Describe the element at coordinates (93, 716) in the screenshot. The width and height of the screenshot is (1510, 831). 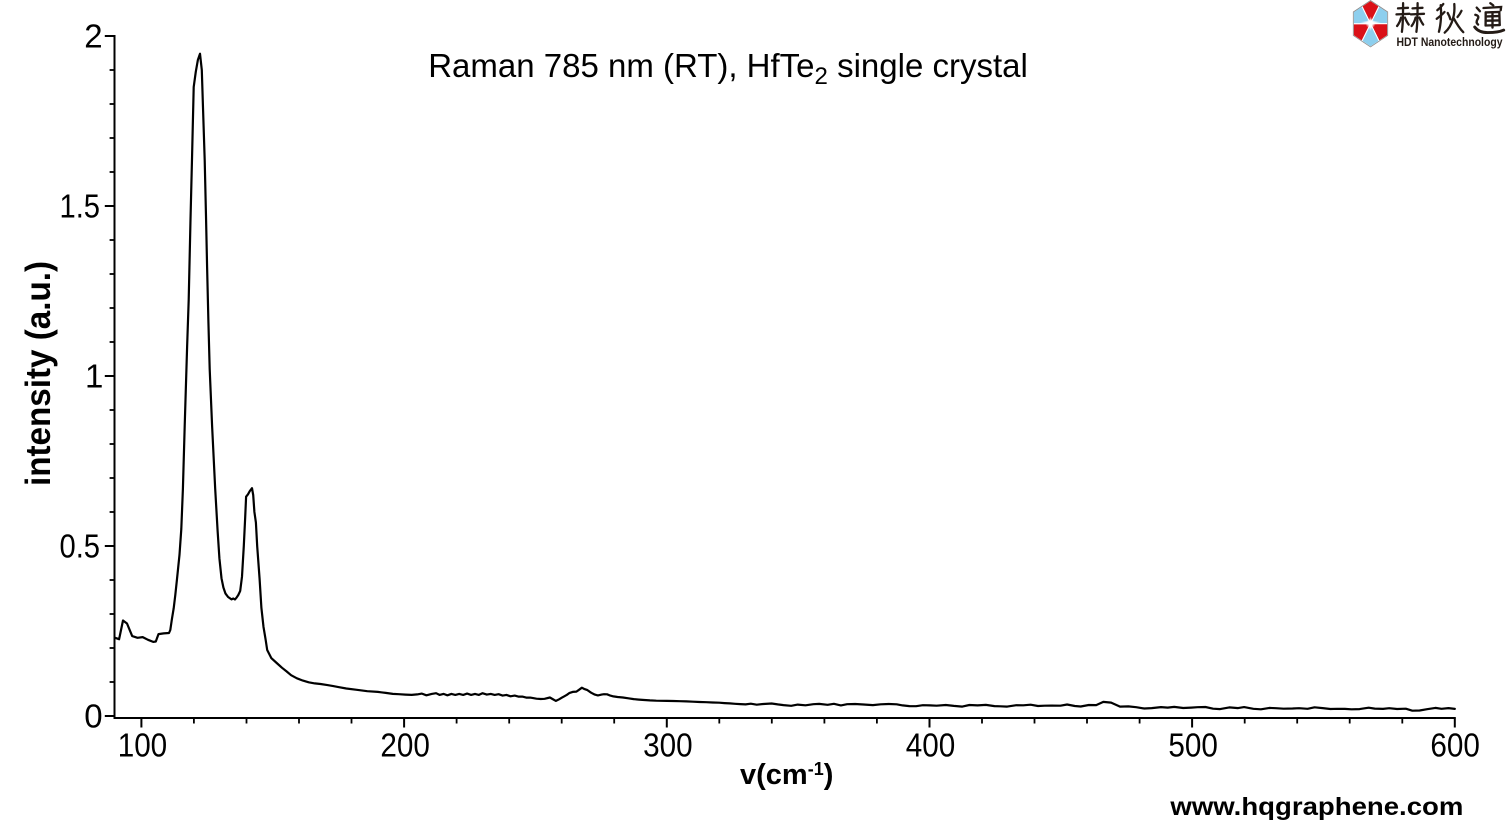
I see `svg-text: 0` at that location.